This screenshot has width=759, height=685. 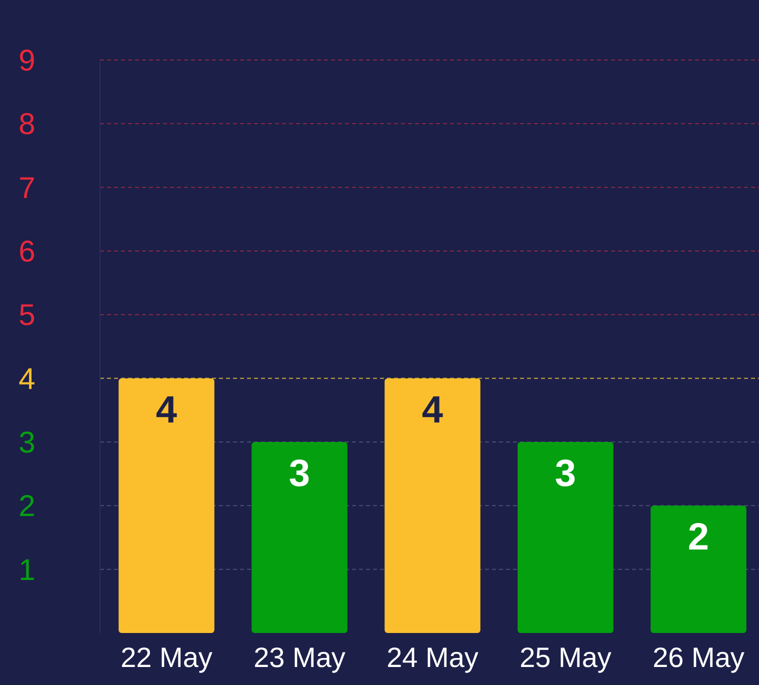 I want to click on y-tick-label: 9, so click(x=27, y=61).